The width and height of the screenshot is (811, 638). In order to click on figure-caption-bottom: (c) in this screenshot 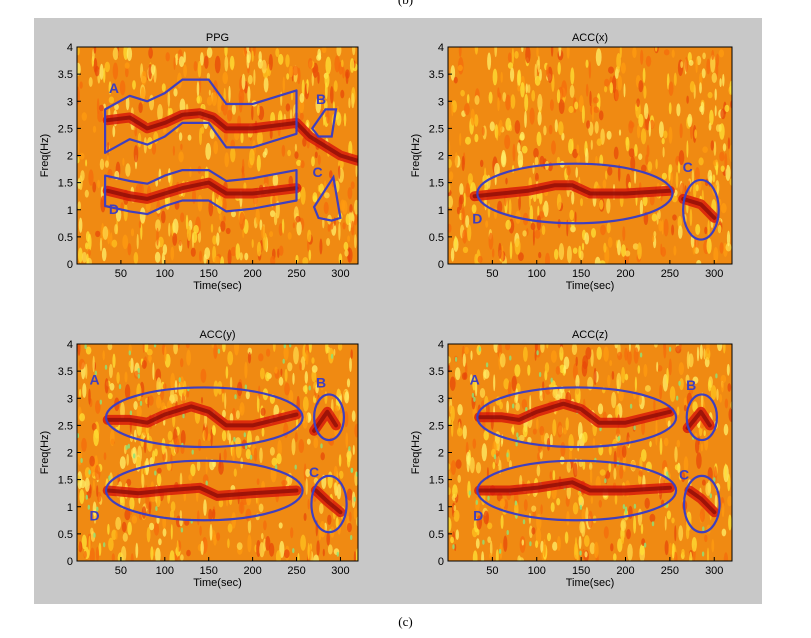, I will do `click(405, 621)`.